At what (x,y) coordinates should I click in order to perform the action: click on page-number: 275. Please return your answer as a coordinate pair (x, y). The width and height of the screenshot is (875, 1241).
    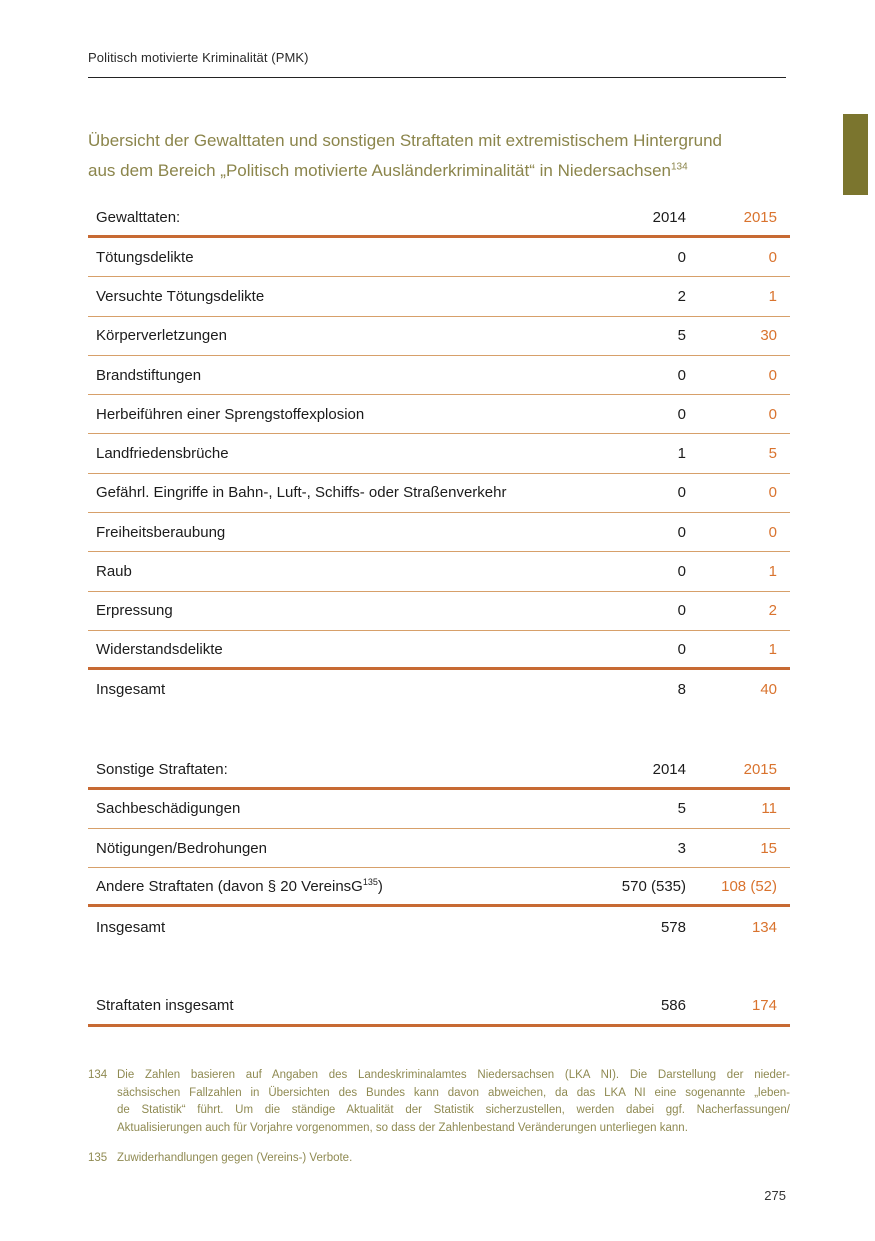
    Looking at the image, I should click on (775, 1195).